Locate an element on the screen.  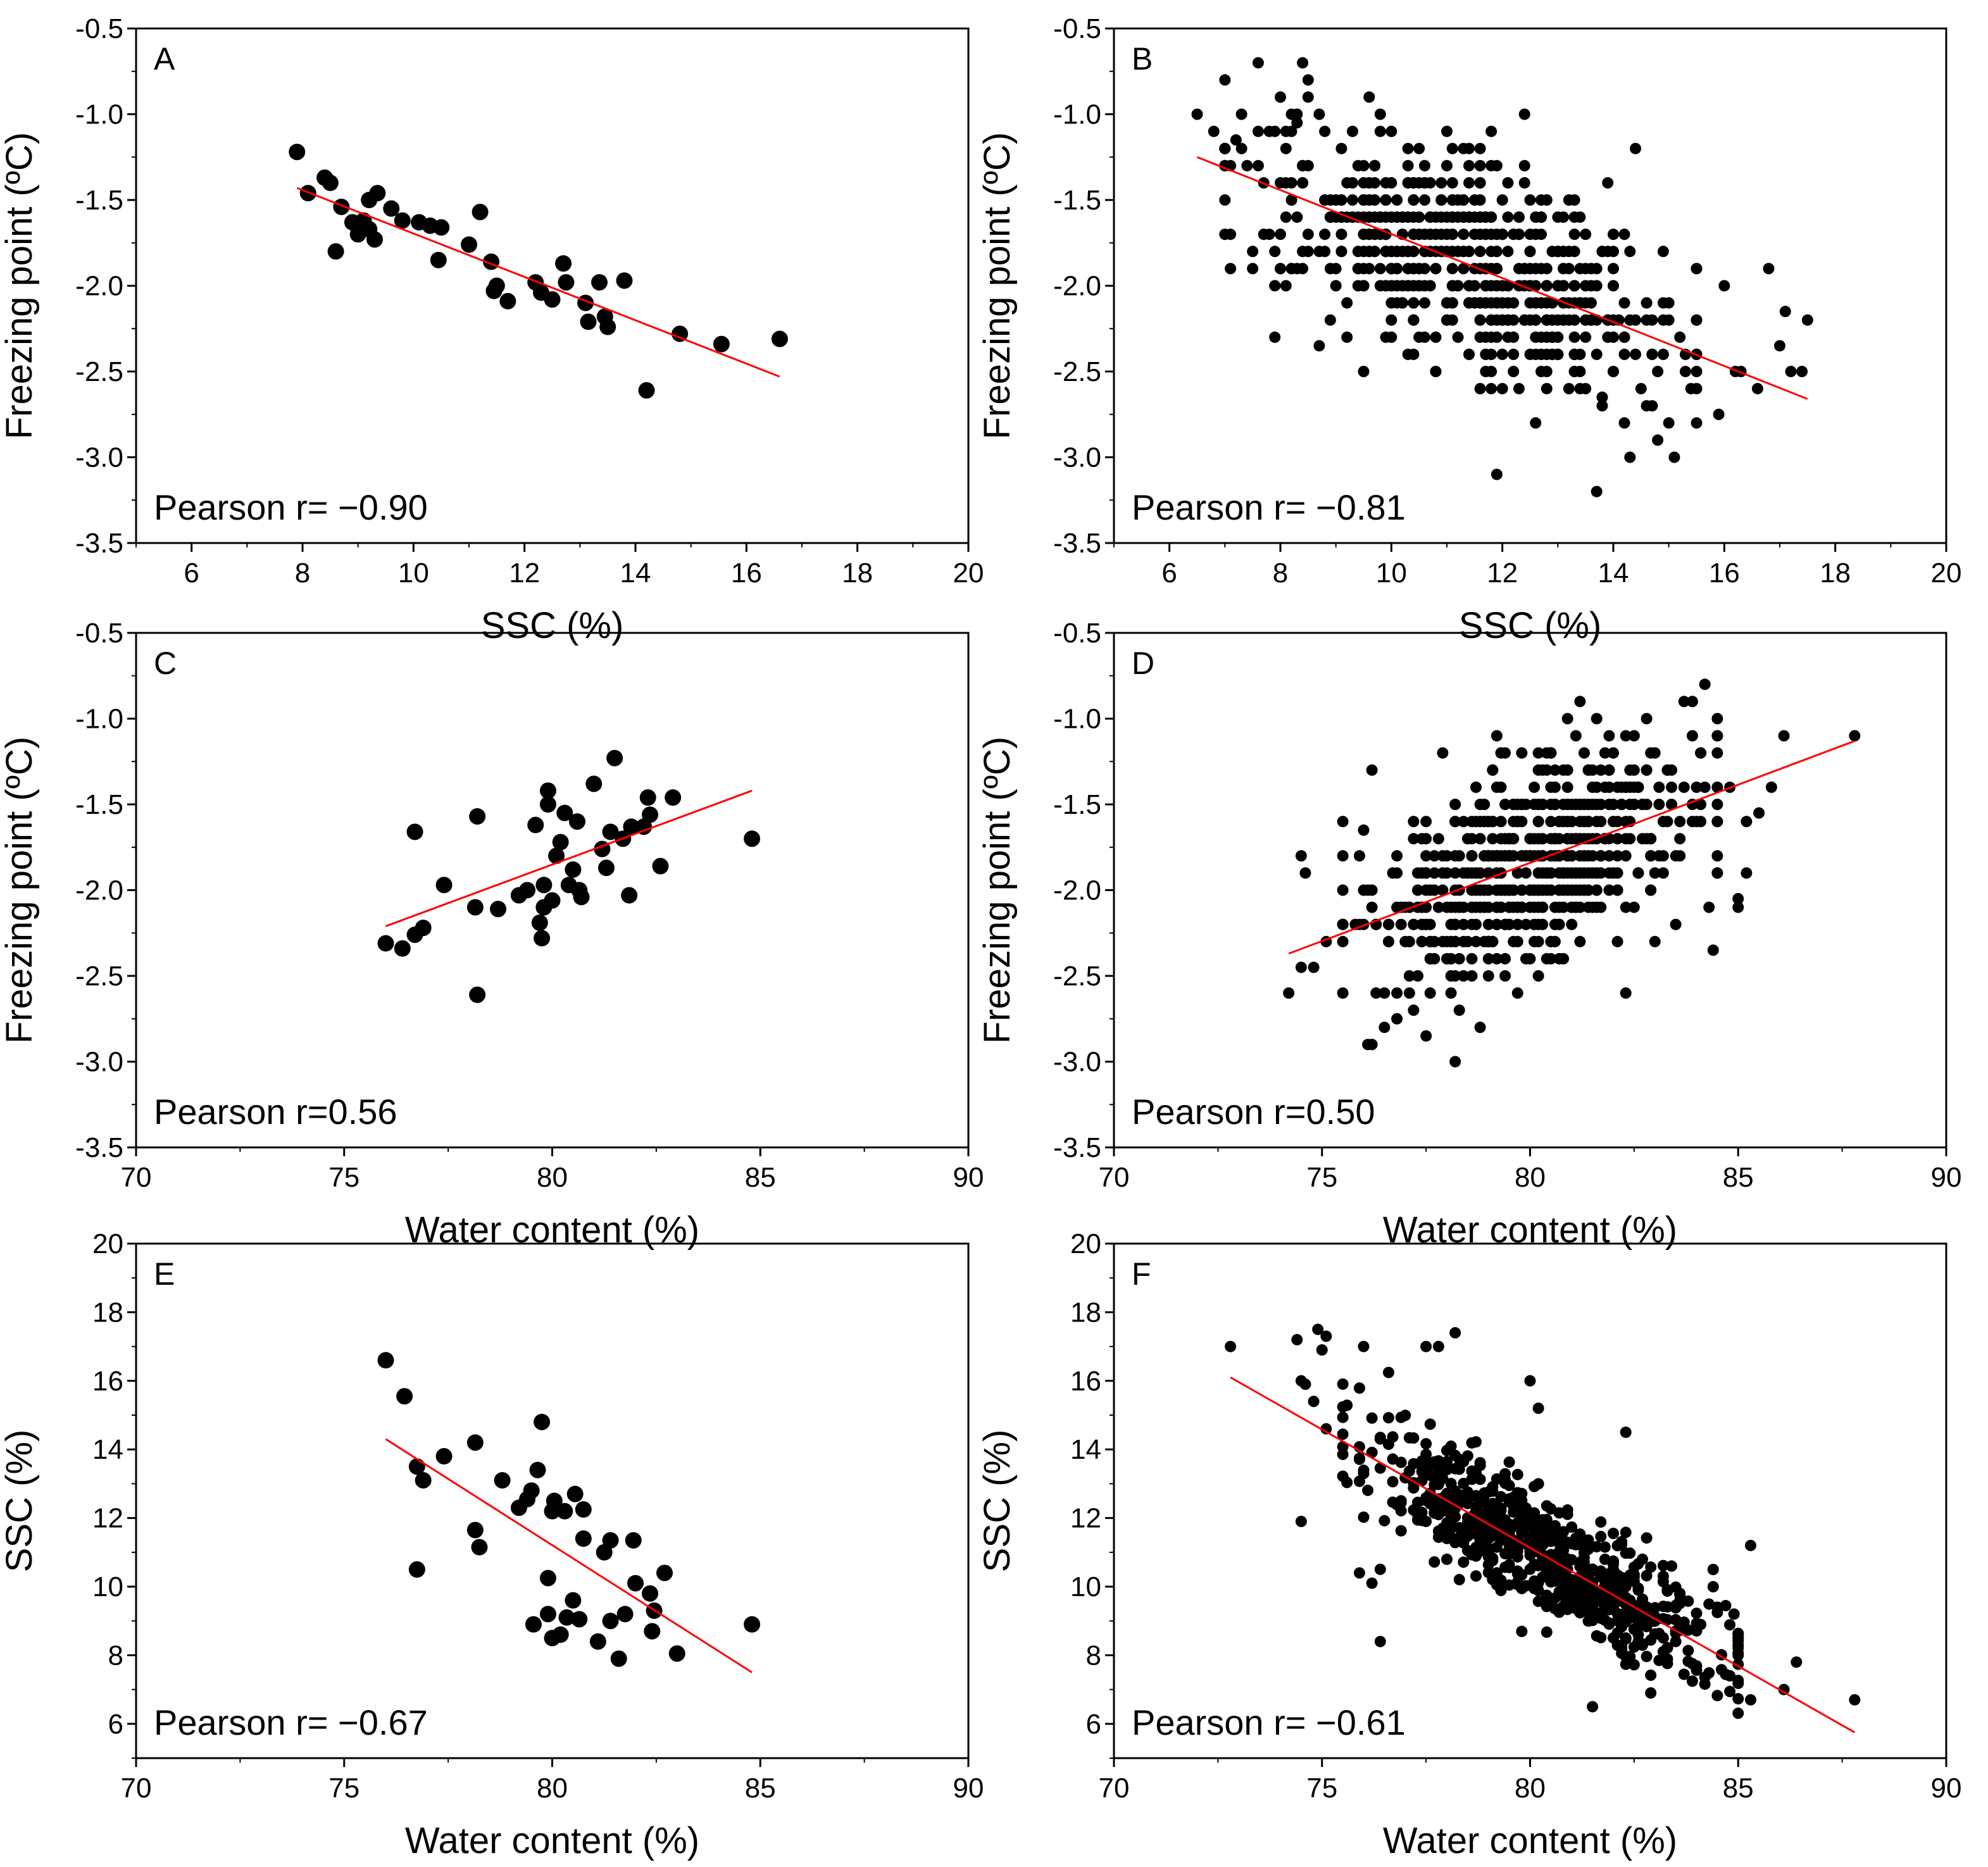
x-tick-label: 75 is located at coordinates (1321, 1177).